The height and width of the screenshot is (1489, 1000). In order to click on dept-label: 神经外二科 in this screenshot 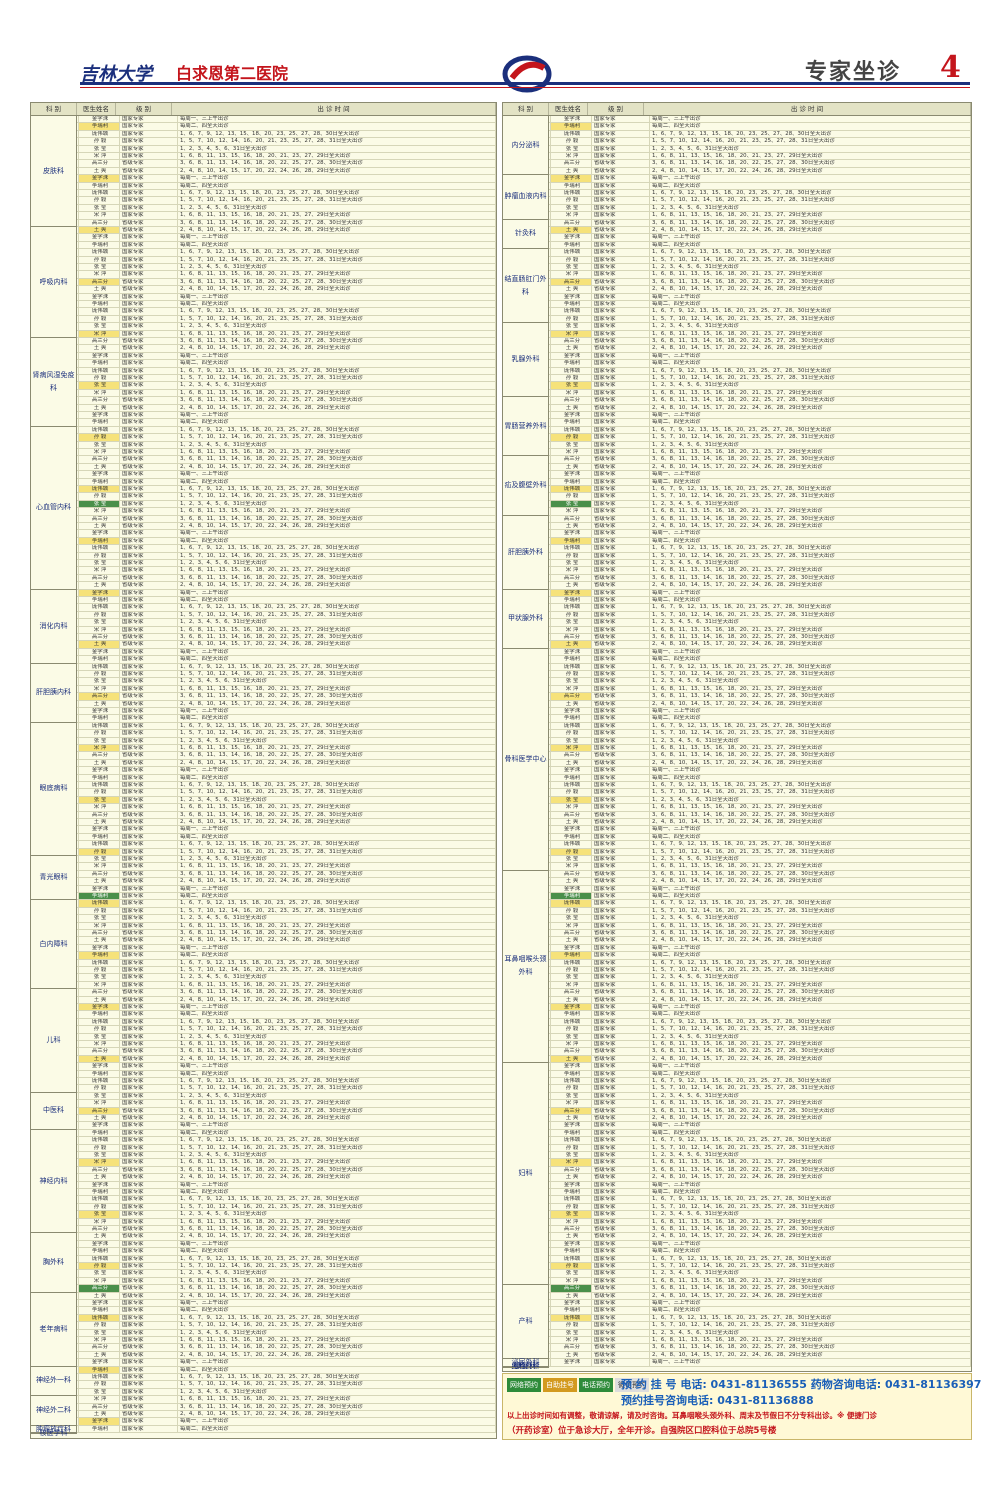, I will do `click(54, 1411)`.